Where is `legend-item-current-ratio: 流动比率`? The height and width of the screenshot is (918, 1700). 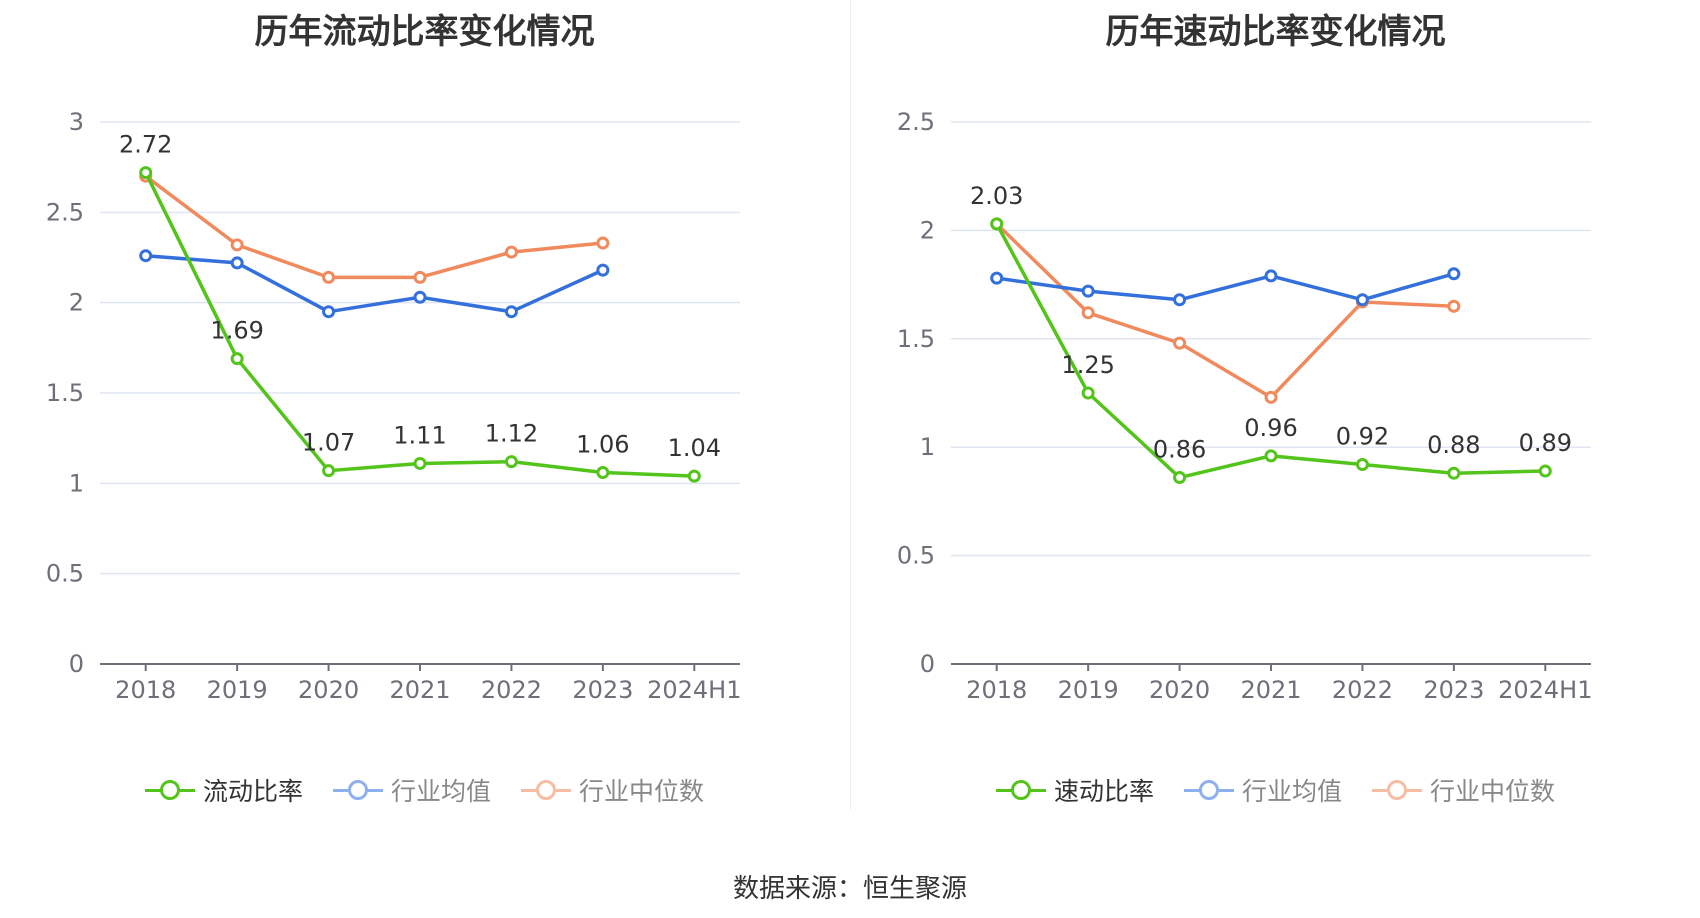 legend-item-current-ratio: 流动比率 is located at coordinates (223, 790).